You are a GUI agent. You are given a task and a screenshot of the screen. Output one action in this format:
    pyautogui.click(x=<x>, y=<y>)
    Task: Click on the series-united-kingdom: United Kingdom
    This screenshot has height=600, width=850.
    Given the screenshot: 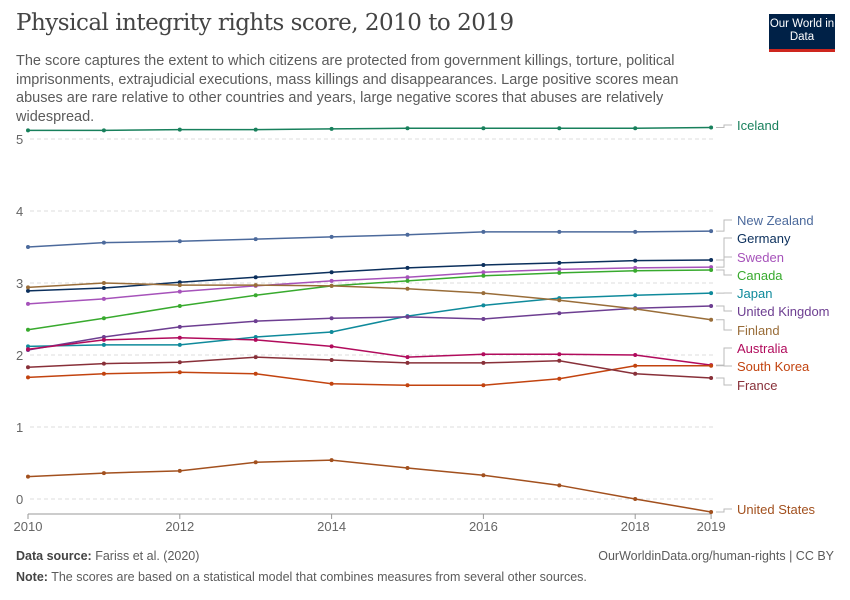 What is the action you would take?
    pyautogui.click(x=428, y=328)
    